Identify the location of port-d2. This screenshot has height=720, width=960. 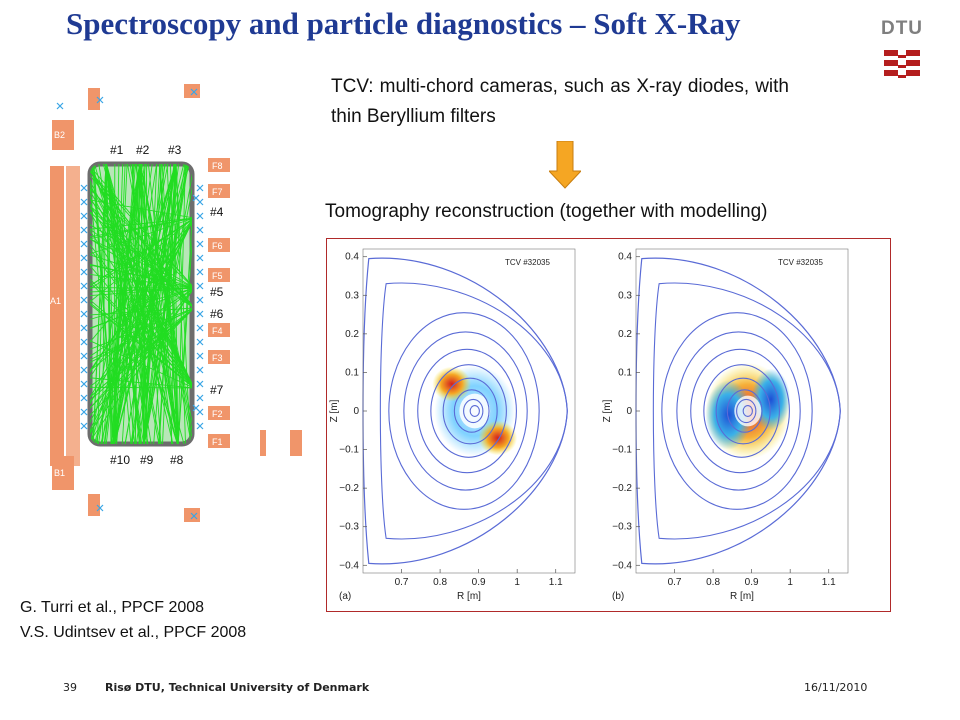
(192, 91).